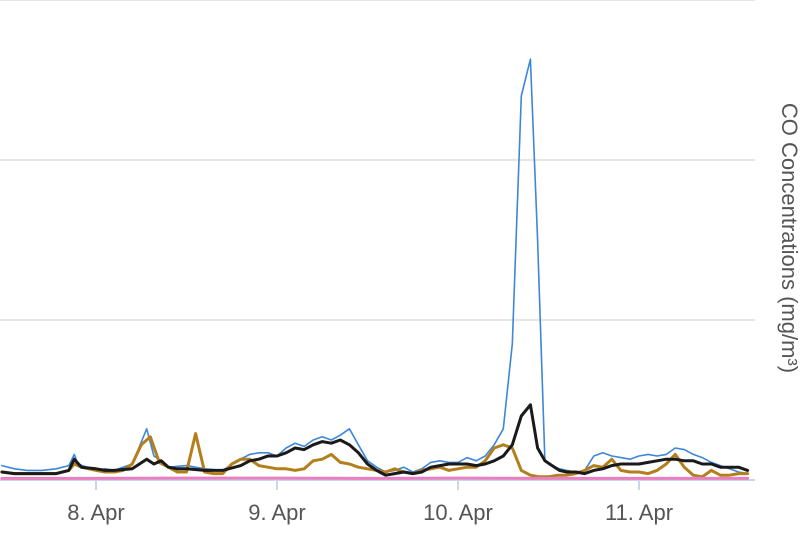 The height and width of the screenshot is (546, 800). I want to click on x-tick-label: 11. Apr, so click(639, 512).